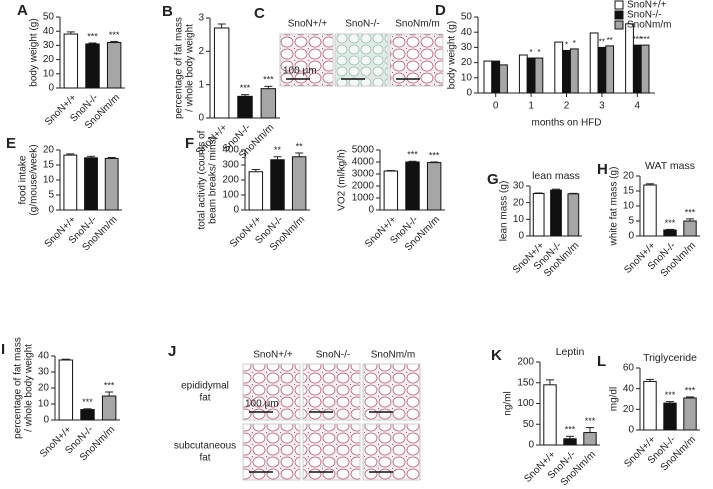 This screenshot has height=489, width=713. Describe the element at coordinates (452, 55) in the screenshot. I see `y-axis-label: body weight (g)` at that location.